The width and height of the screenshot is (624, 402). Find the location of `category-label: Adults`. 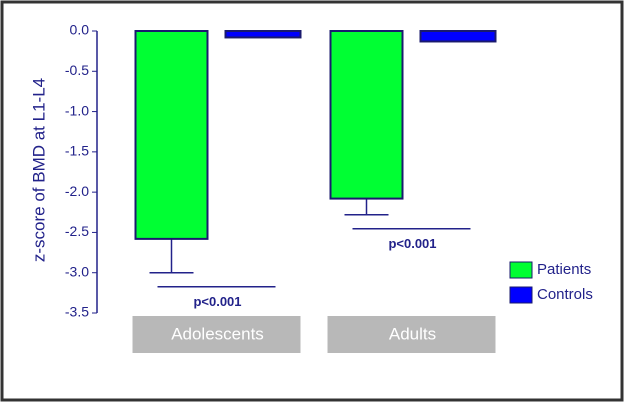

category-label: Adults is located at coordinates (412, 333).